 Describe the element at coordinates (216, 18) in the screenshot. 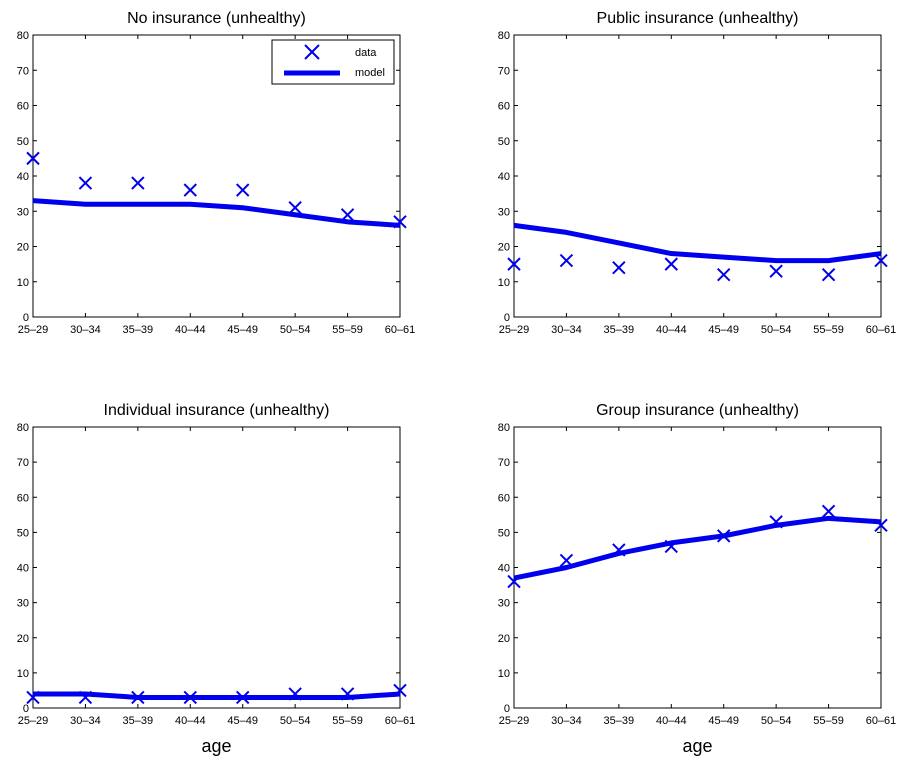

I see `chart-title: No insurance (unhealthy)` at that location.